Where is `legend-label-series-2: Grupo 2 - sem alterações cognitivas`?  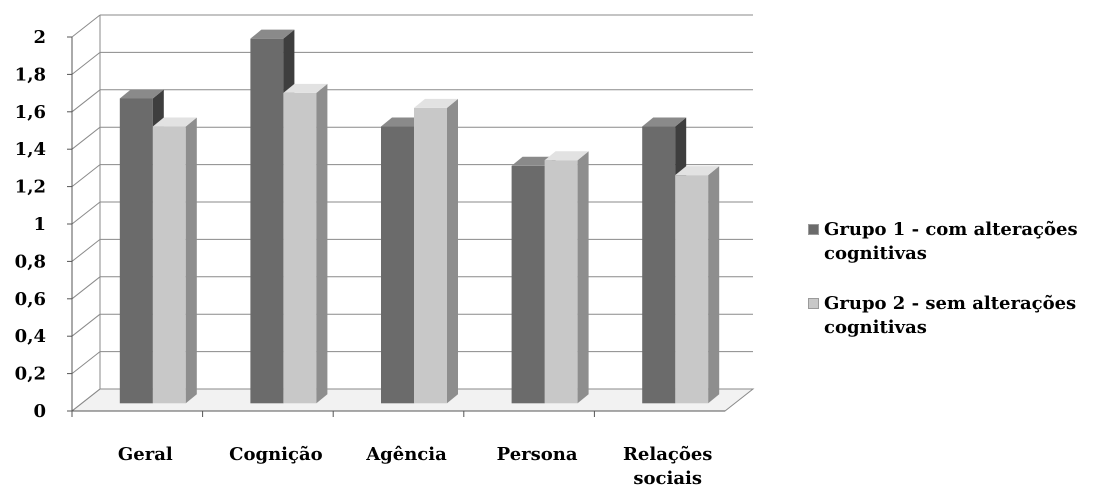
legend-label-series-2: Grupo 2 - sem alterações cognitivas is located at coordinates (950, 315).